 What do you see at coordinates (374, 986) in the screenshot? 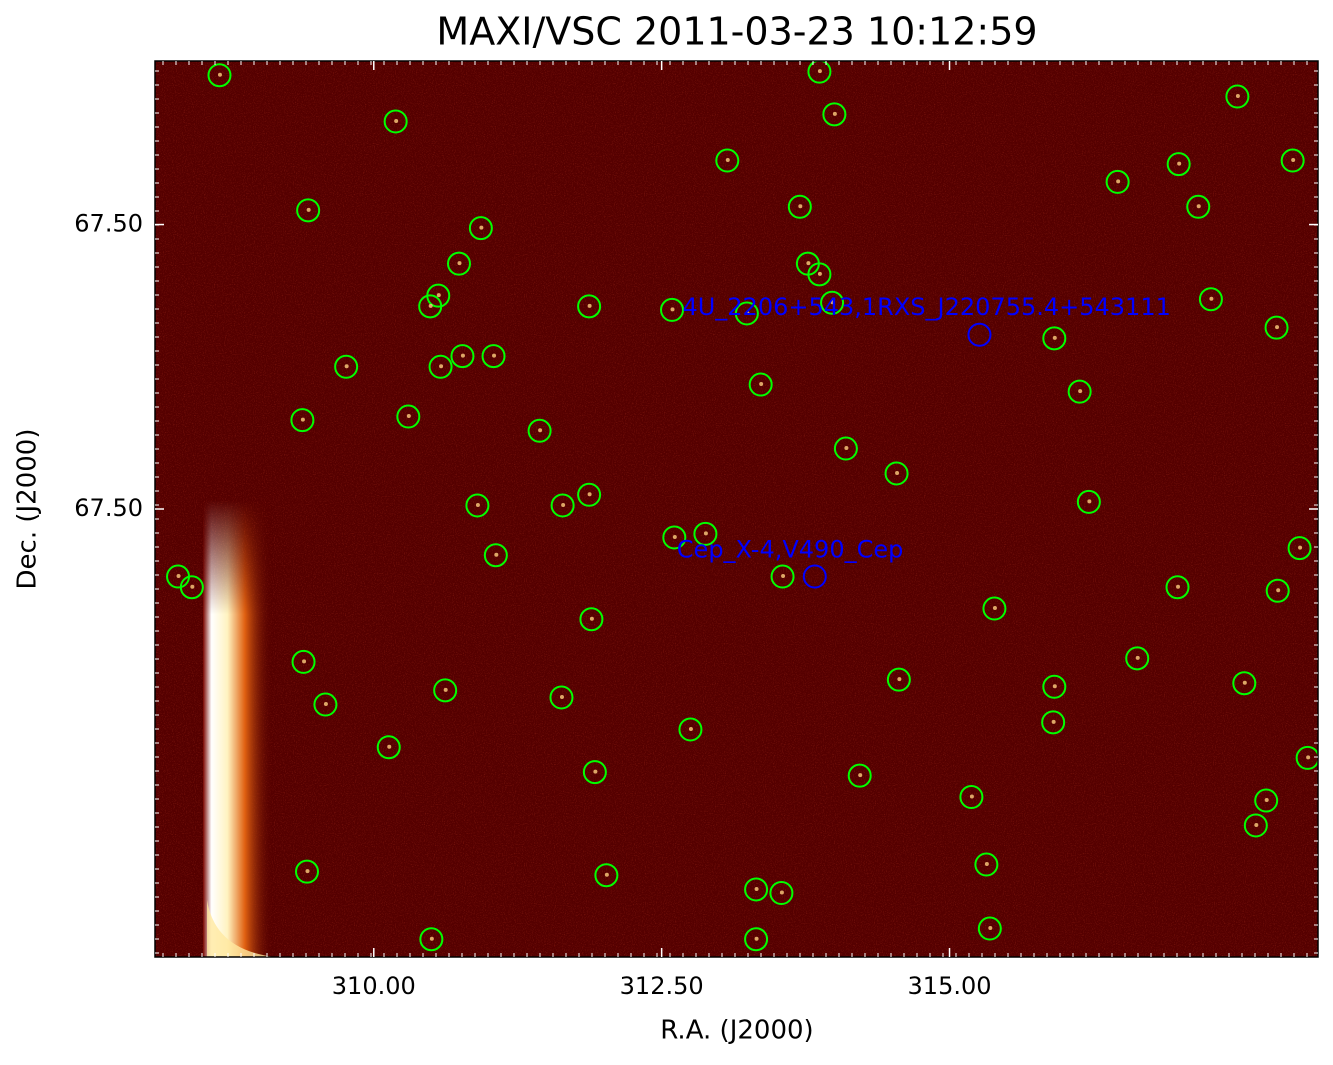
I see `x-tick-label: 310.00` at bounding box center [374, 986].